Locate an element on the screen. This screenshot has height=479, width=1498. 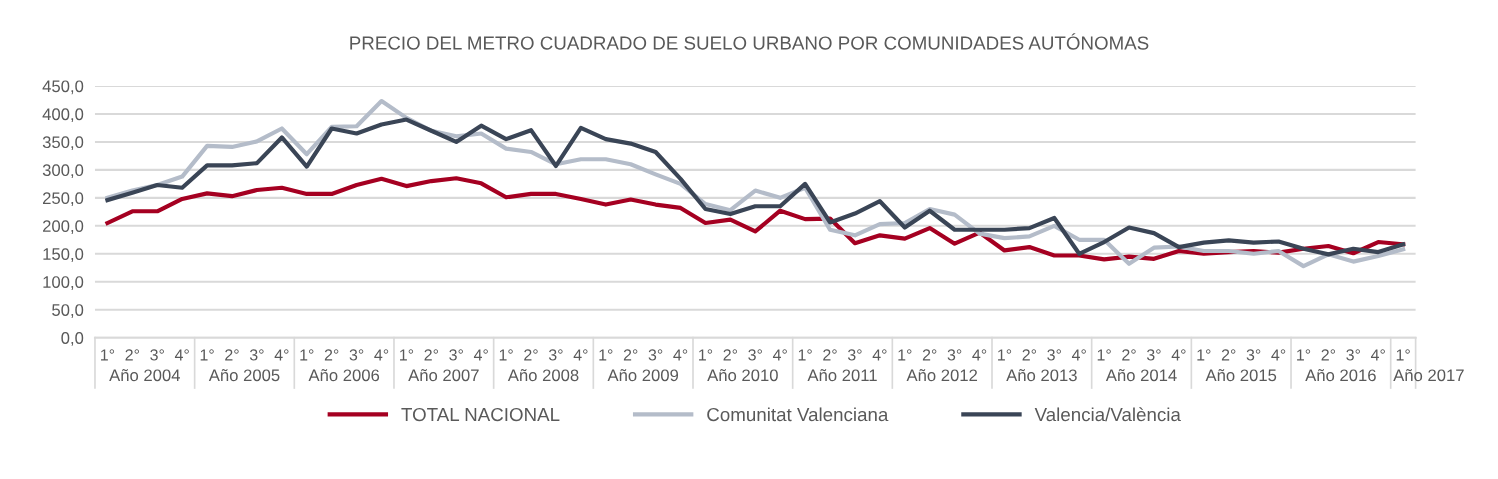
text: Año 2015 is located at coordinates (1241, 375).